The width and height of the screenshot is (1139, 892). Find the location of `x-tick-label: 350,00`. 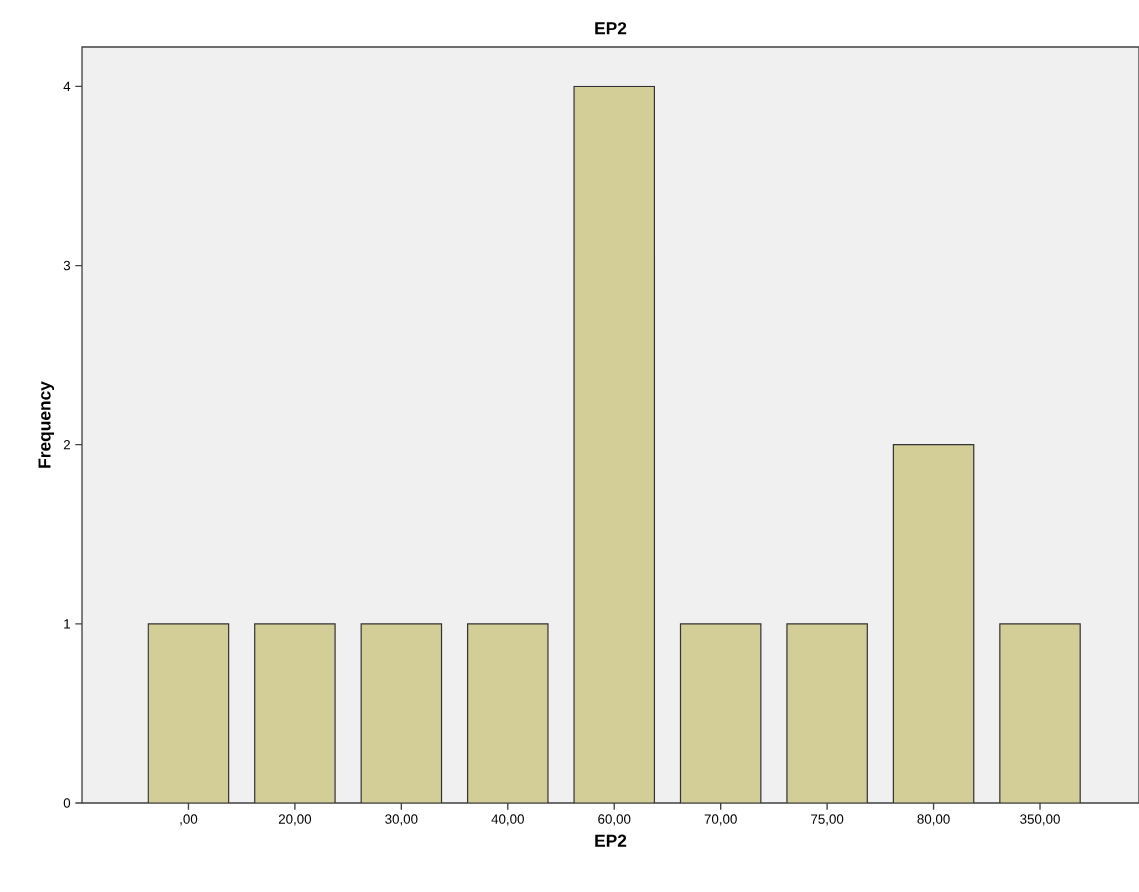

x-tick-label: 350,00 is located at coordinates (1040, 820).